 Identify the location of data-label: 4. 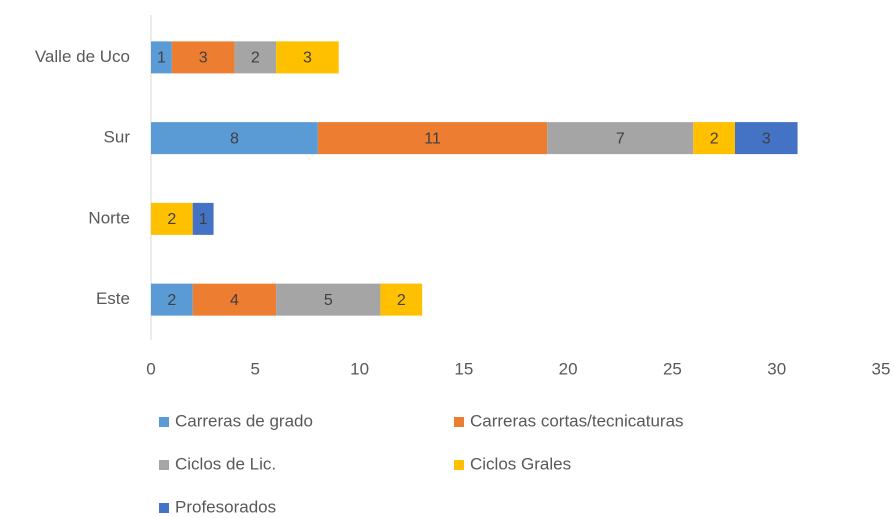
(234, 300).